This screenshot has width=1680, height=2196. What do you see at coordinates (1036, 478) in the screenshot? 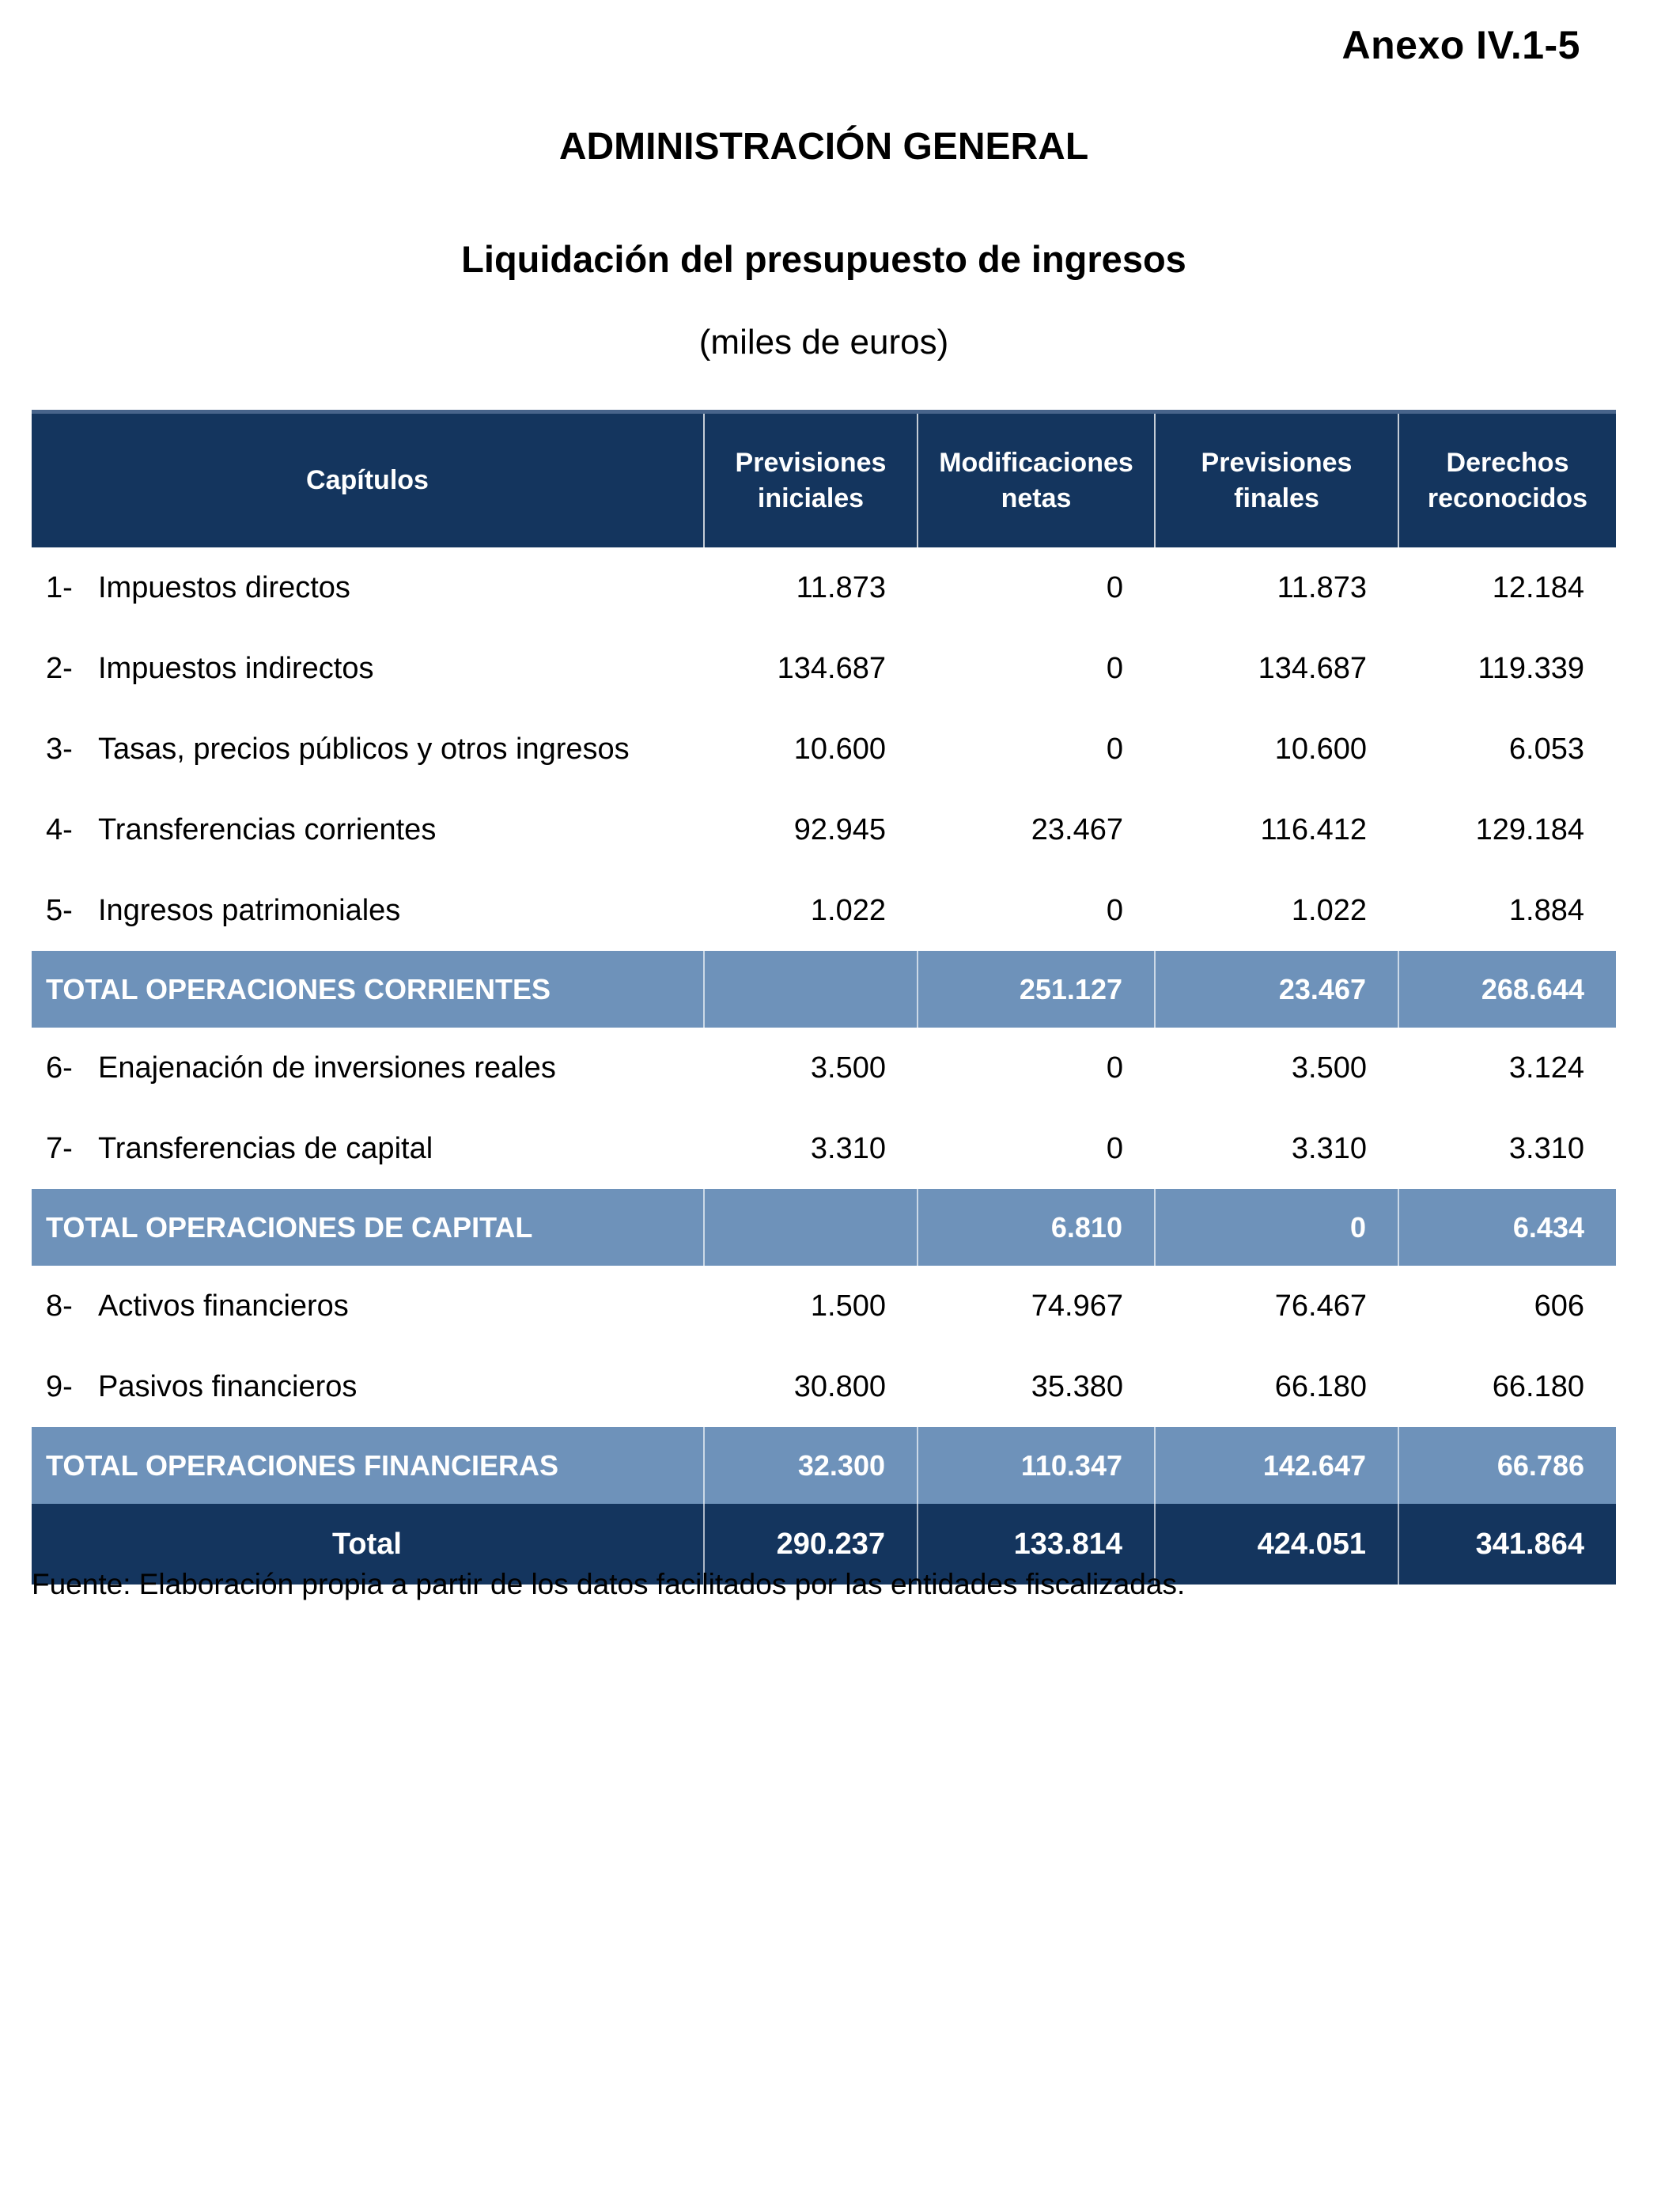
I see `column-header-modificaciones-netas: Modificaciones netas` at bounding box center [1036, 478].